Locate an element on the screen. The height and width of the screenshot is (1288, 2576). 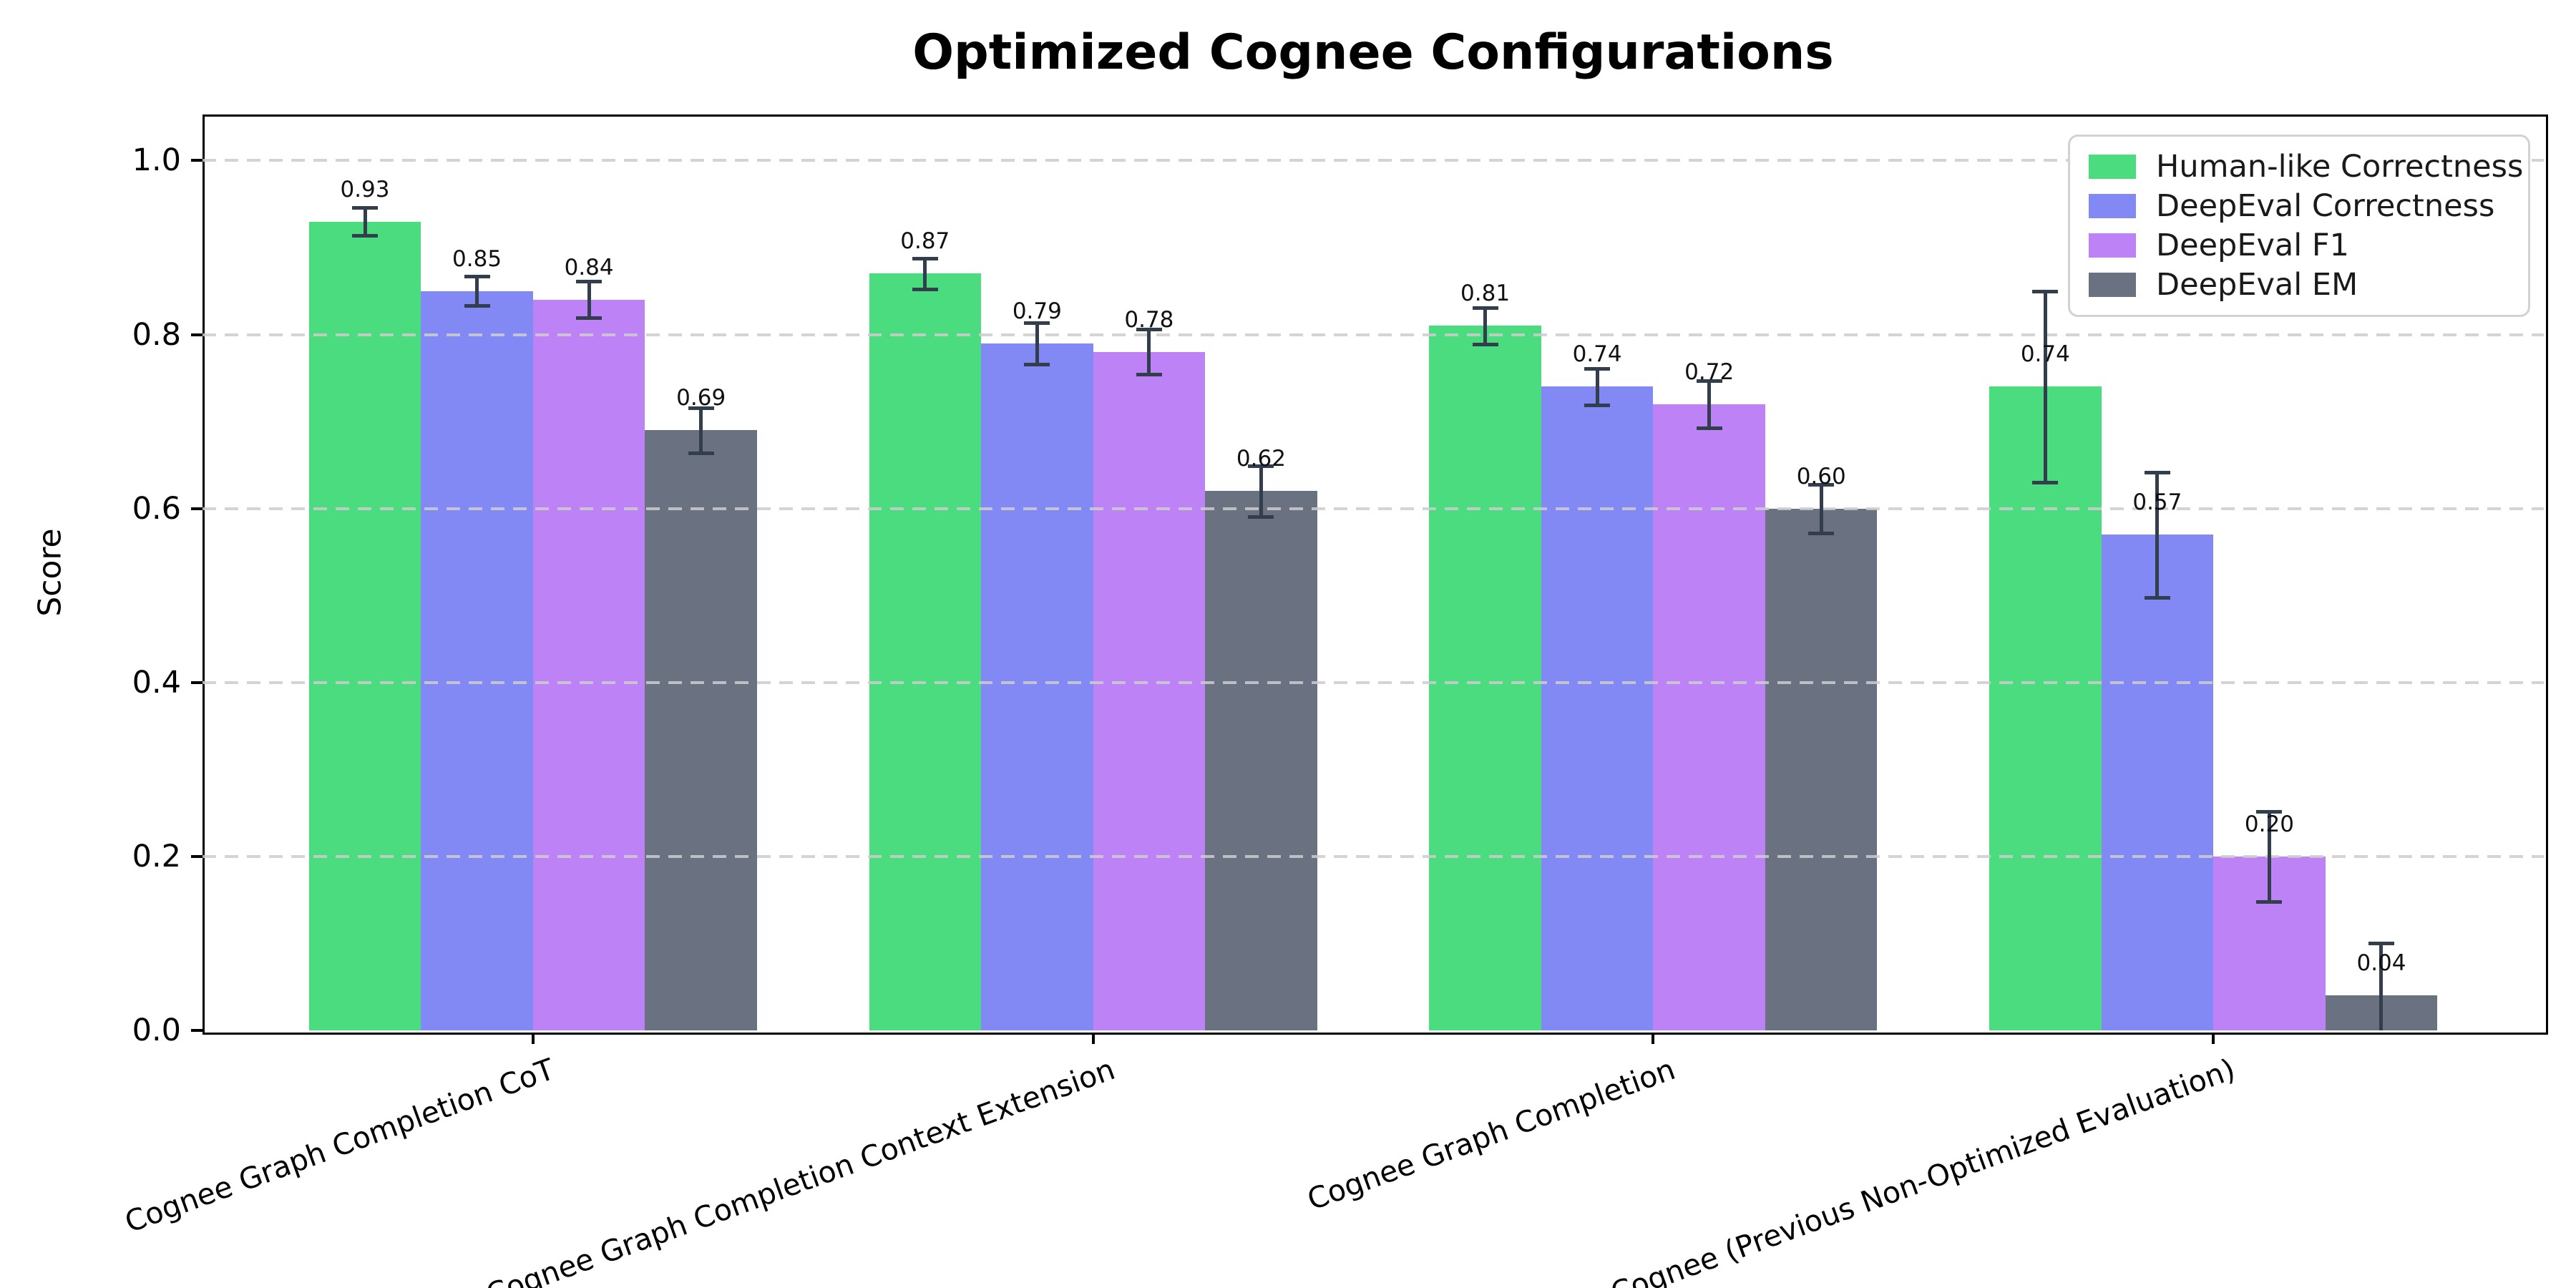
y-tick-label: 0.8 is located at coordinates (156, 334).